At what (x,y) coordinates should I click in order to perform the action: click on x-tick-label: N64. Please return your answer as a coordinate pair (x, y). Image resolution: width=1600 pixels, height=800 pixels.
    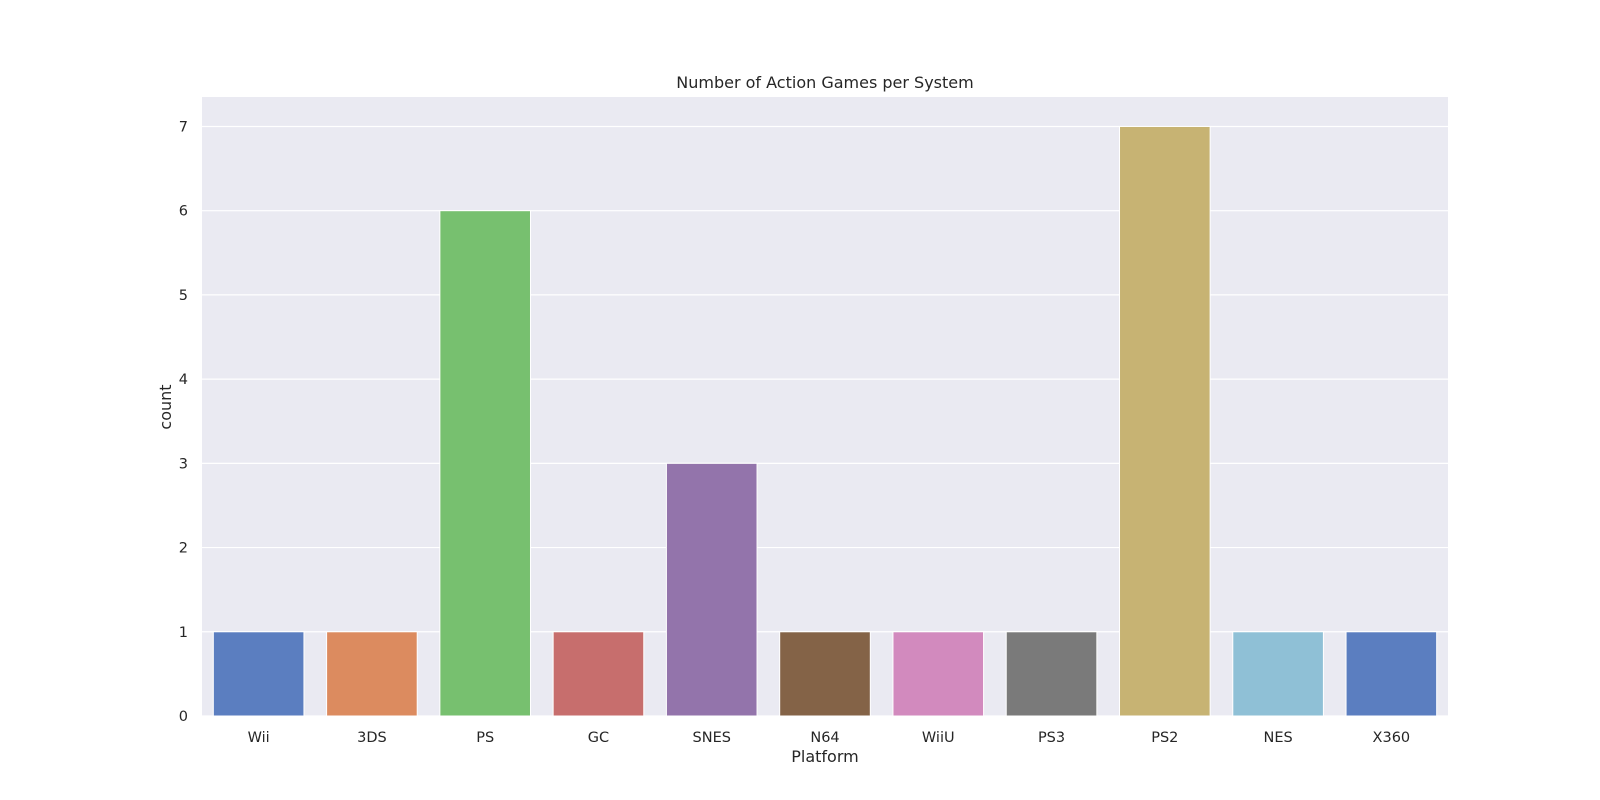
    Looking at the image, I should click on (824, 738).